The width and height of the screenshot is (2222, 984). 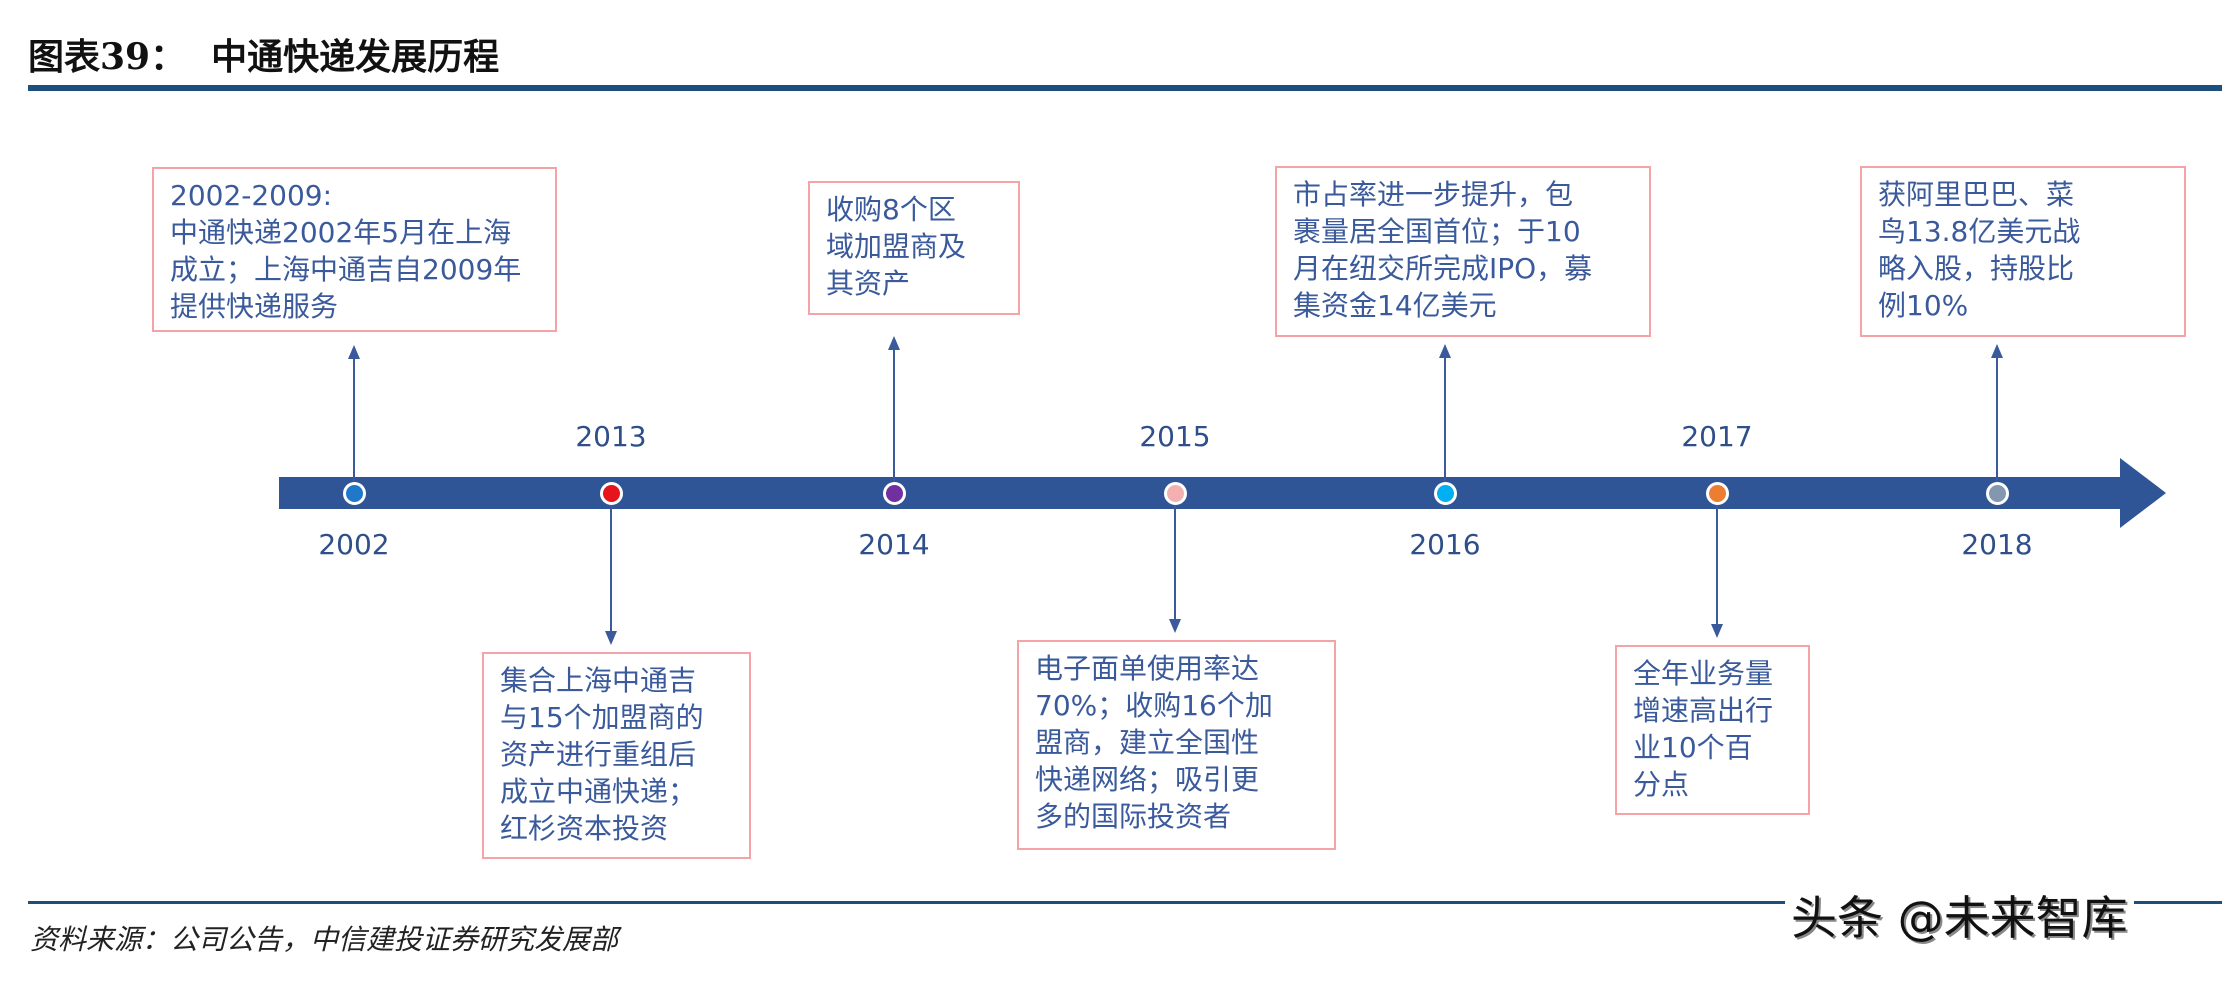 I want to click on milestone-text-line: 获阿里巴巴、菜, so click(x=1976, y=194).